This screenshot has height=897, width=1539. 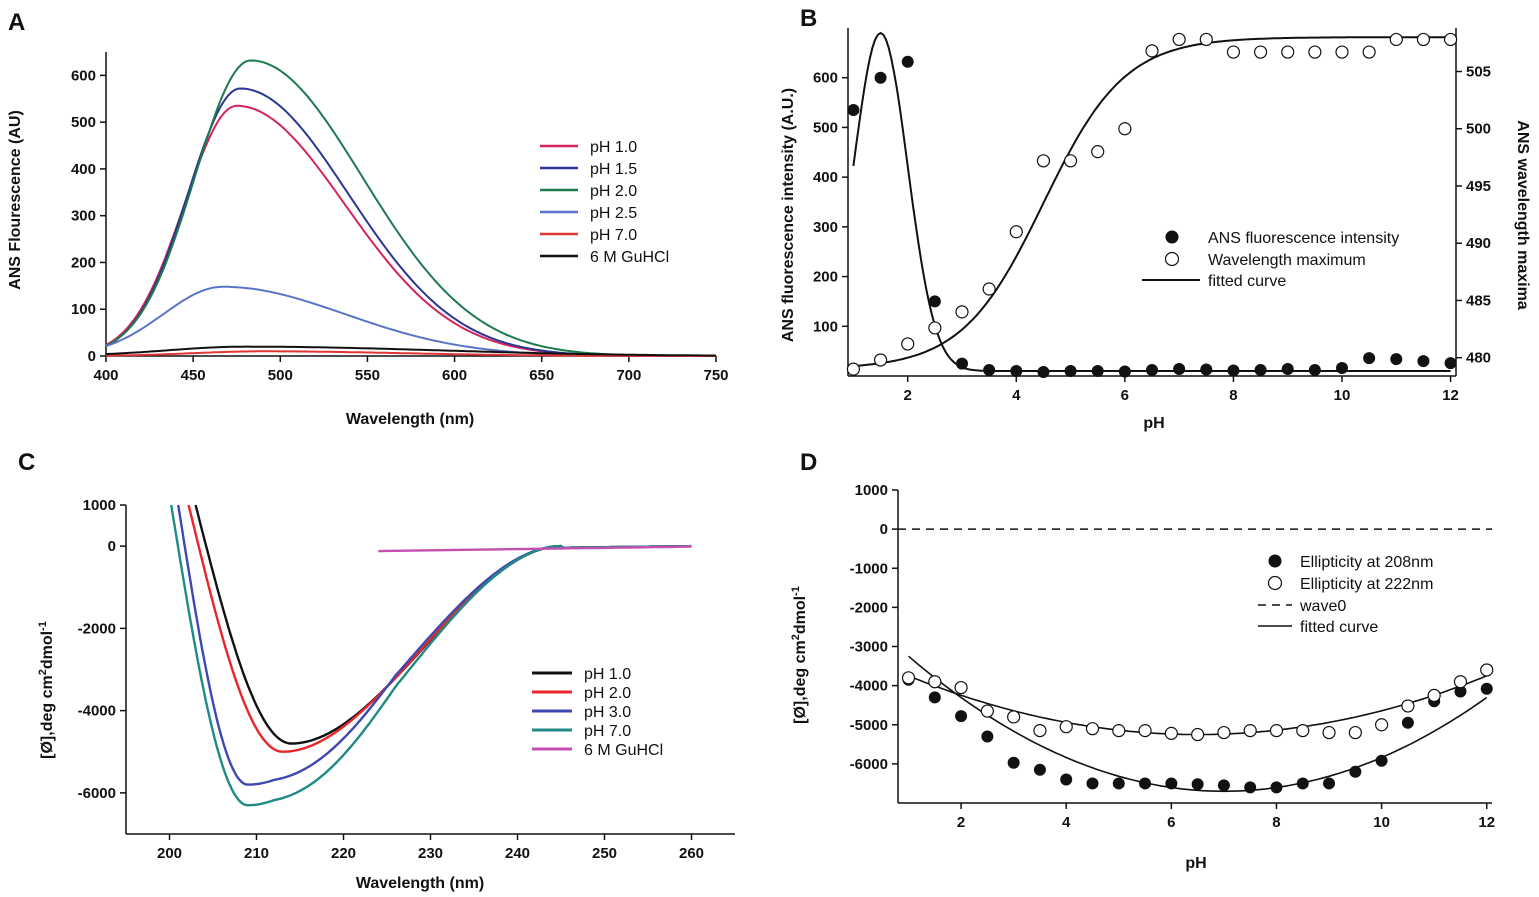 I want to click on panel-c-legend-label-2: pH 3.0, so click(x=607, y=712).